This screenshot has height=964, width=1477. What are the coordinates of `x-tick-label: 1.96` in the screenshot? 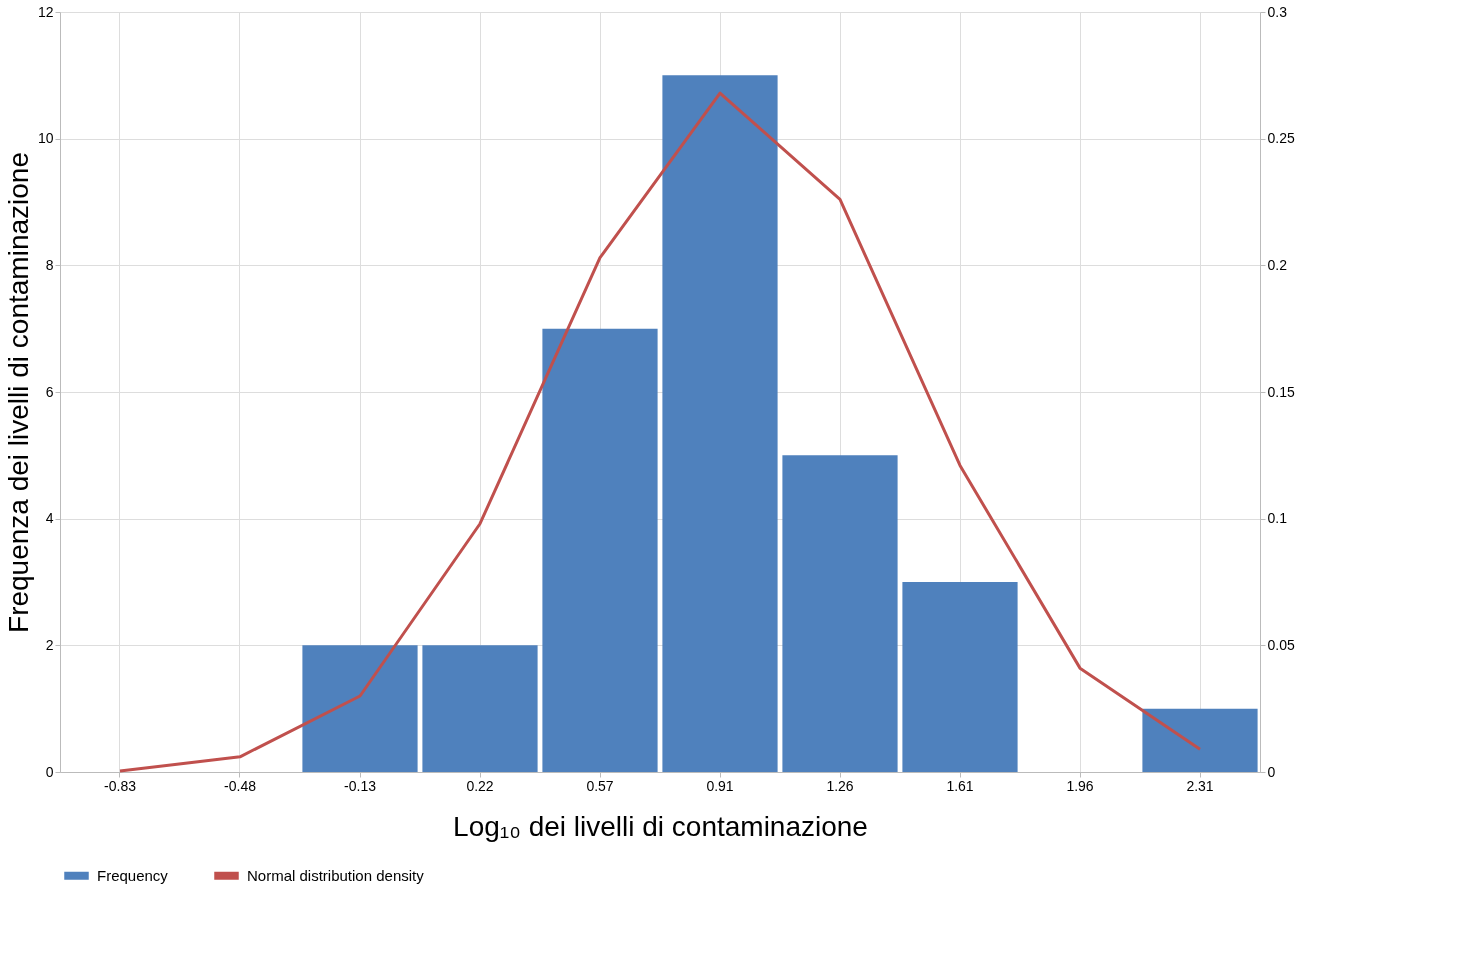 It's located at (1080, 785).